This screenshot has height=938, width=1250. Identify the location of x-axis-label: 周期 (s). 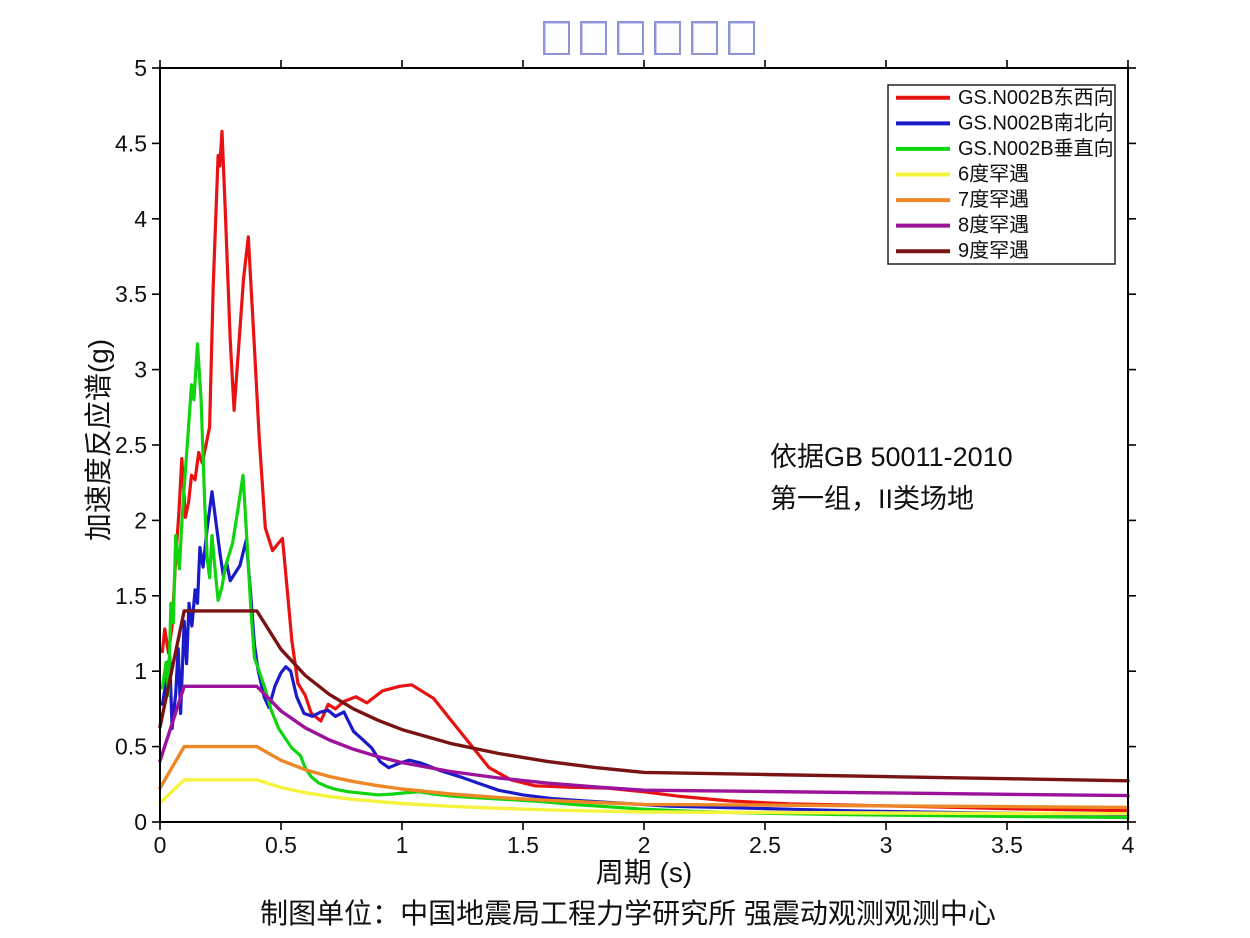
(644, 872).